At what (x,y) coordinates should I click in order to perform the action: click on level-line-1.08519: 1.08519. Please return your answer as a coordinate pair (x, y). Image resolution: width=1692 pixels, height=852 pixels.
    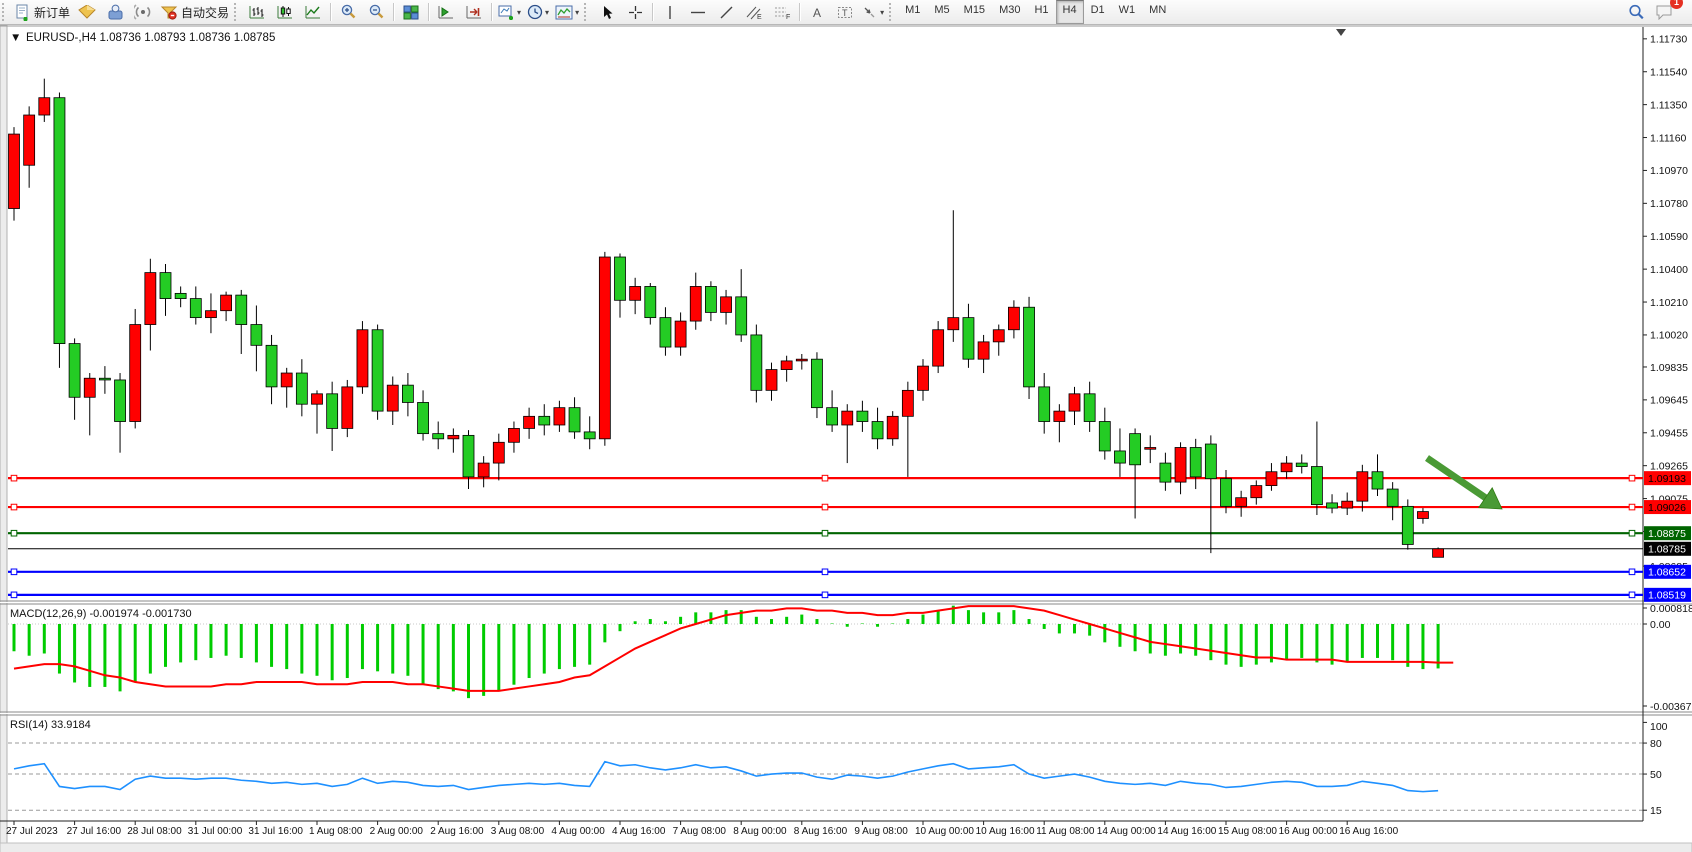
    Looking at the image, I should click on (849, 594).